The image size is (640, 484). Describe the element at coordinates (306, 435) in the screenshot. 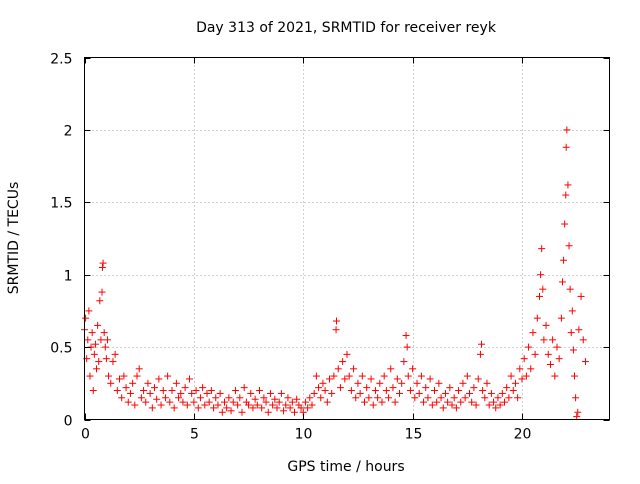

I see `x-tick-labels: 0 5 10 15 20` at that location.